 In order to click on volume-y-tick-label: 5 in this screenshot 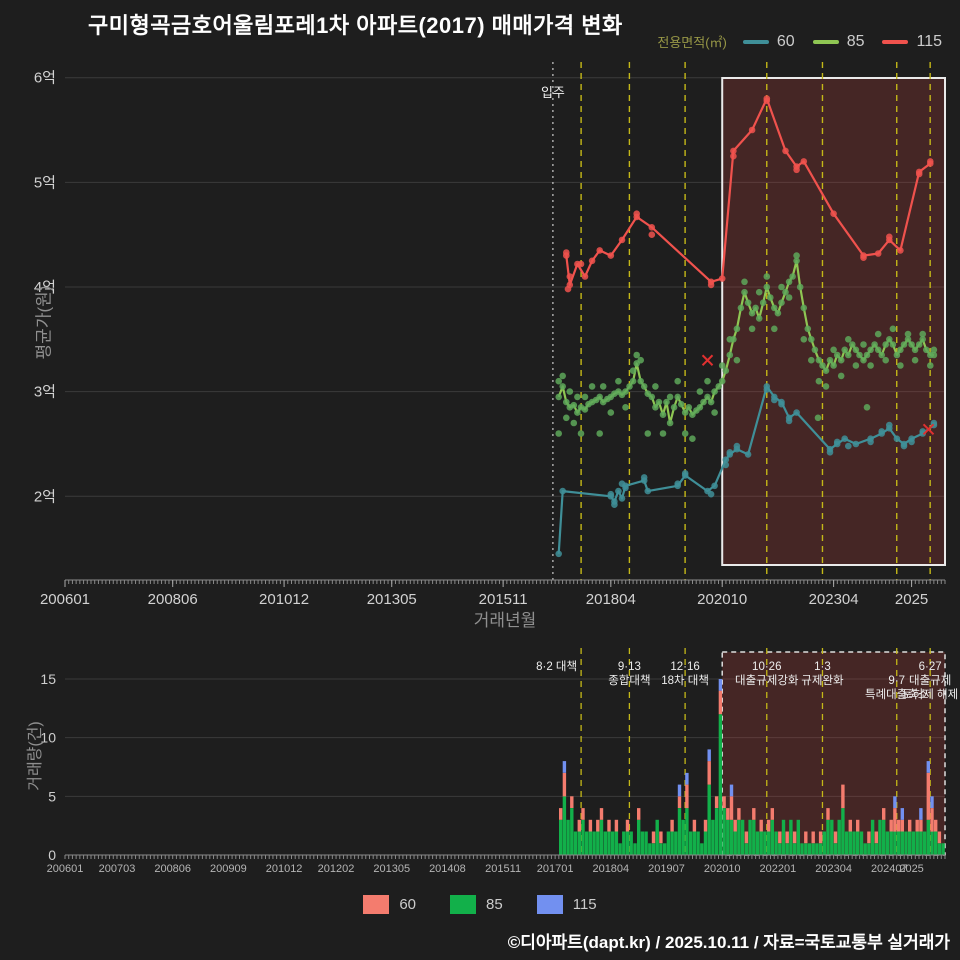, I will do `click(52, 796)`.